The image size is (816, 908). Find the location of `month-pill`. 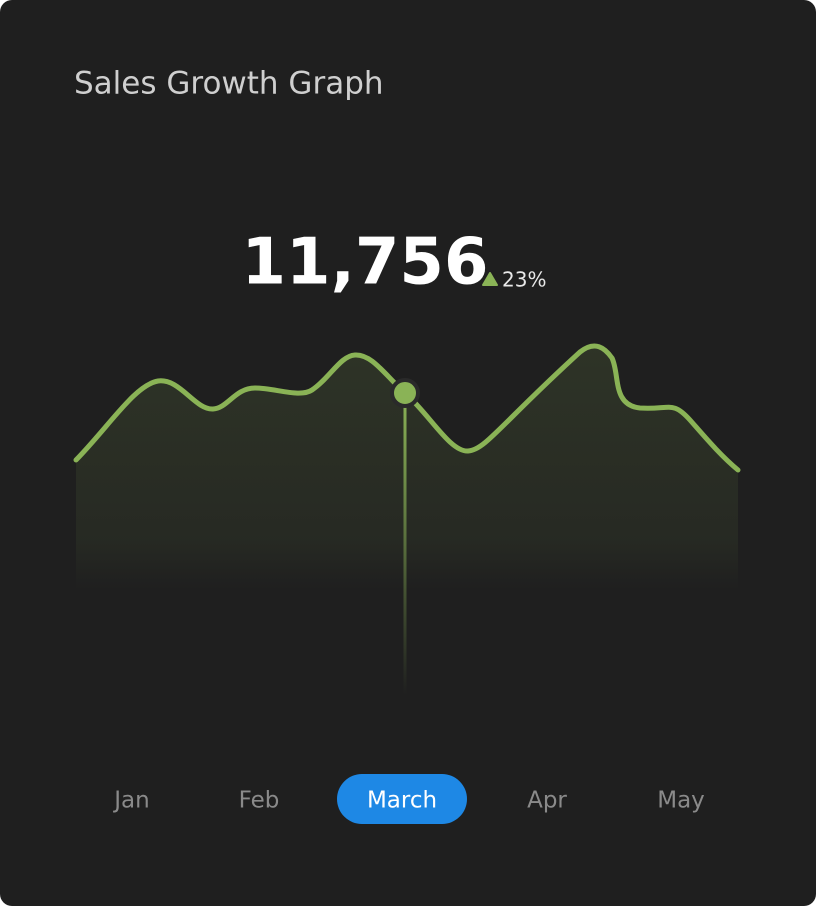

month-pill is located at coordinates (402, 799).